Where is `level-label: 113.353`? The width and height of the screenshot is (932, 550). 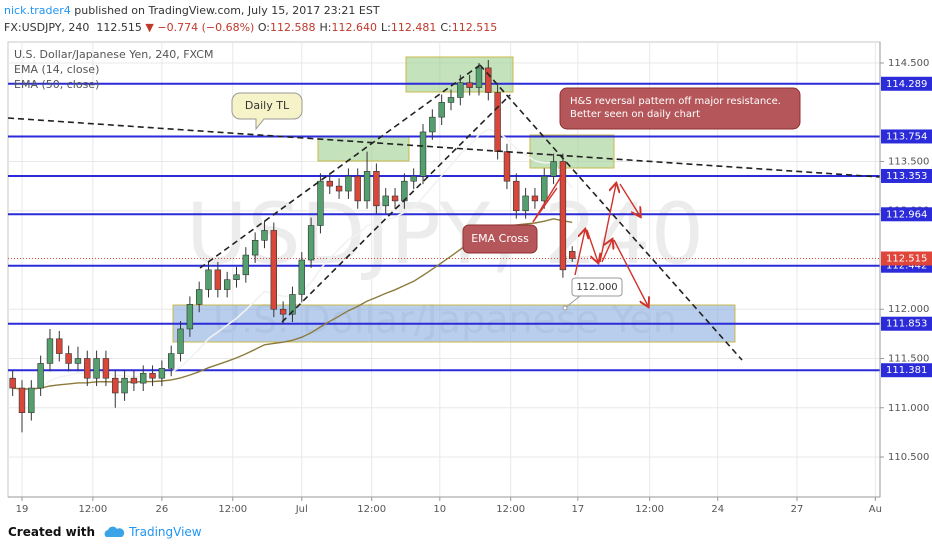
level-label: 113.353 is located at coordinates (906, 176).